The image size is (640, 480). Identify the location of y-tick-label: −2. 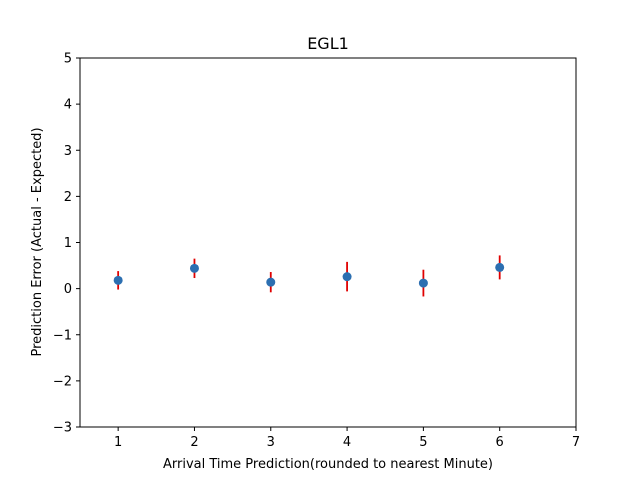
(62, 381).